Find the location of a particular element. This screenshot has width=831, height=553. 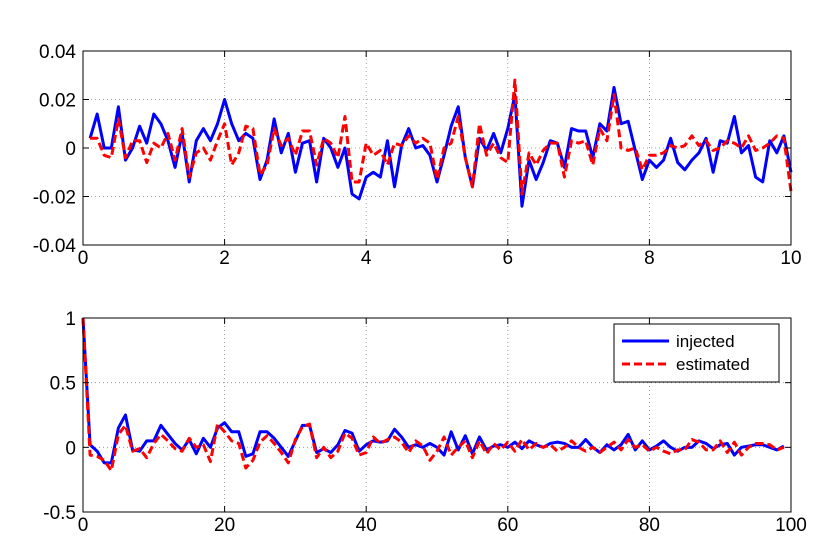

x-tick-label: 6 is located at coordinates (508, 258).